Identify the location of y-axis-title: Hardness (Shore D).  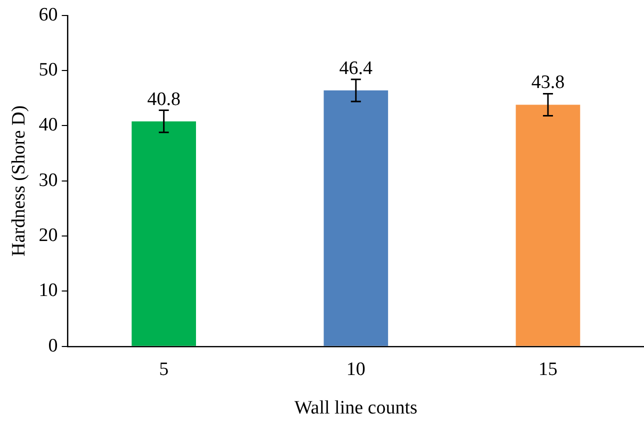
(19, 180).